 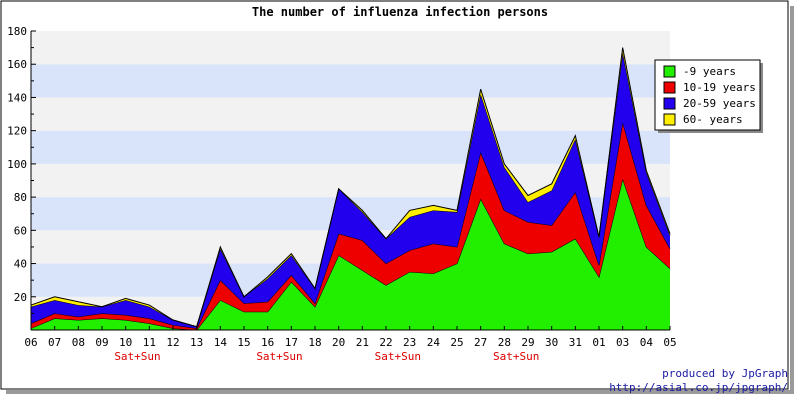 What do you see at coordinates (17, 31) in the screenshot?
I see `y-tick-label: 180` at bounding box center [17, 31].